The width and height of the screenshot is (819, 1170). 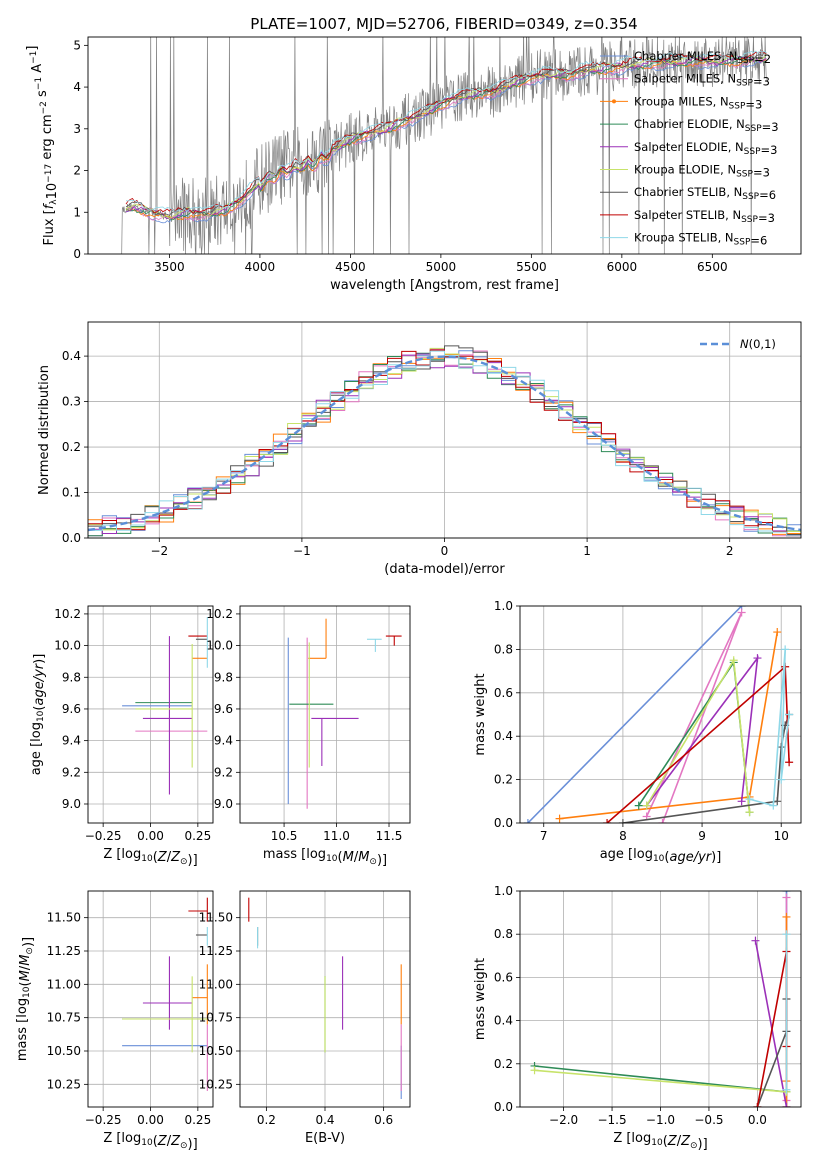 I want to click on legend-label: Chabrier ELODIE, NSSP=3, so click(x=706, y=125).